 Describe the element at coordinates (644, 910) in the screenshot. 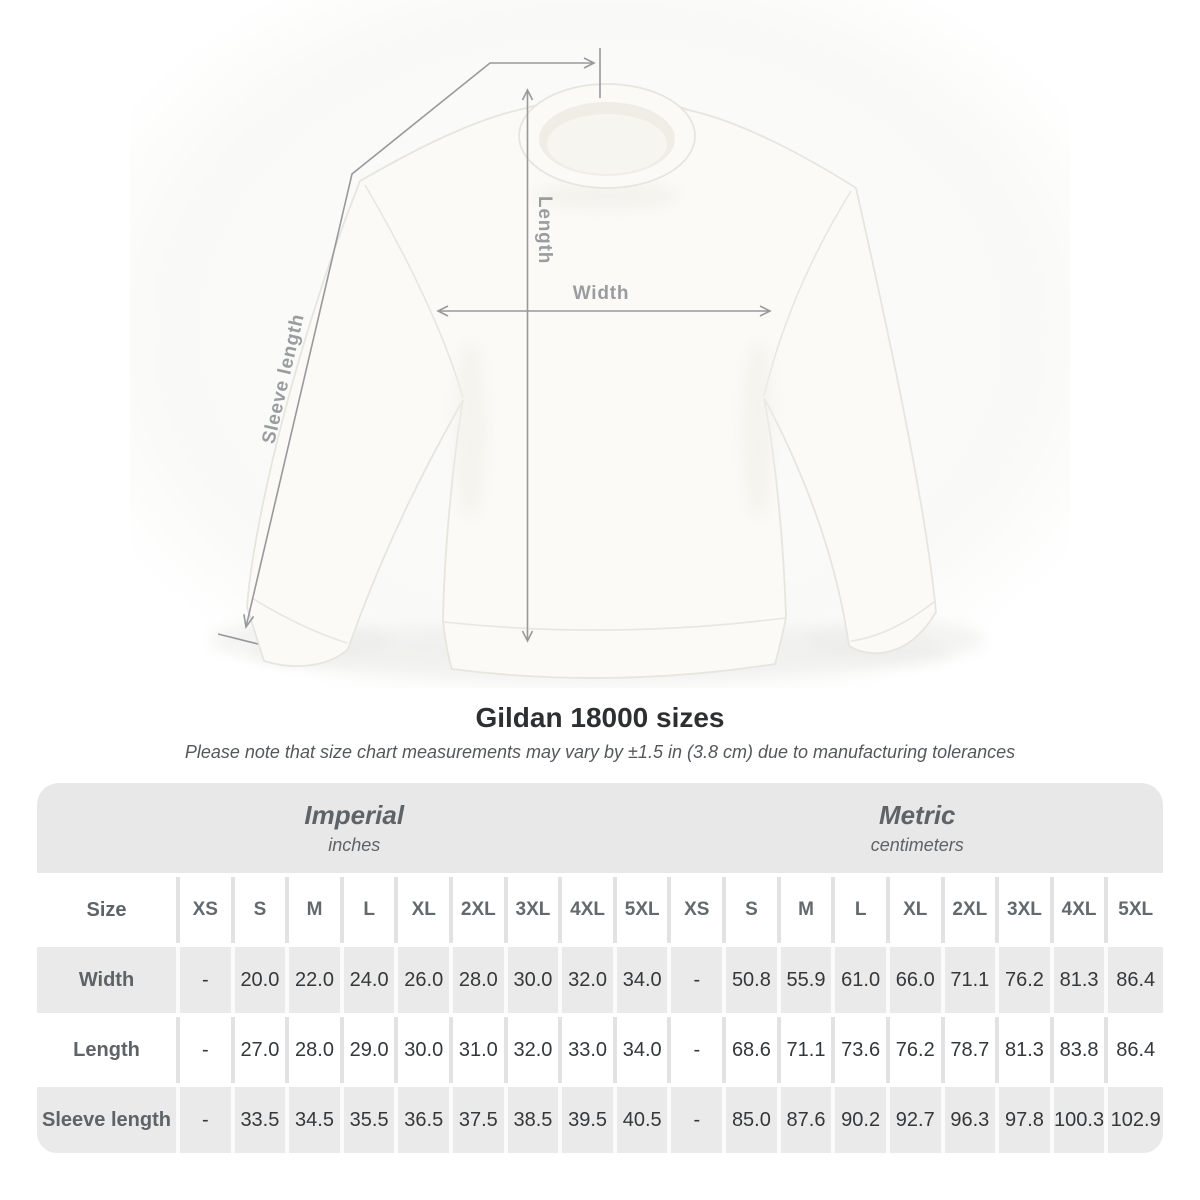

I see `size-header-imperial-5xl: 5XL` at that location.